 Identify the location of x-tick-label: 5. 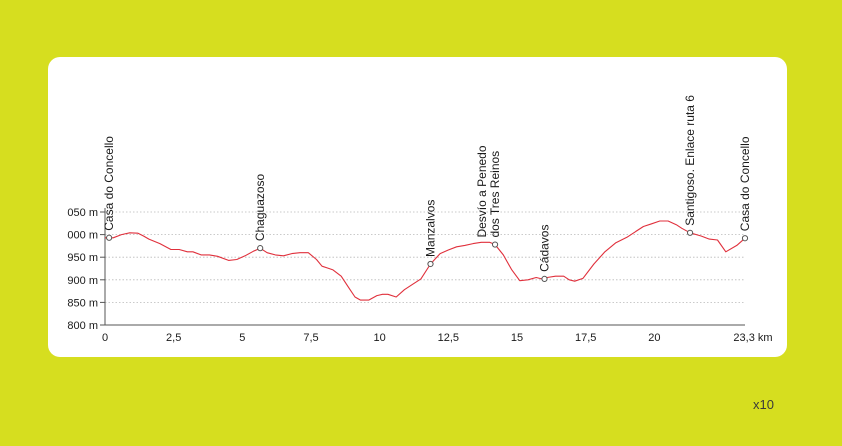
(242, 338).